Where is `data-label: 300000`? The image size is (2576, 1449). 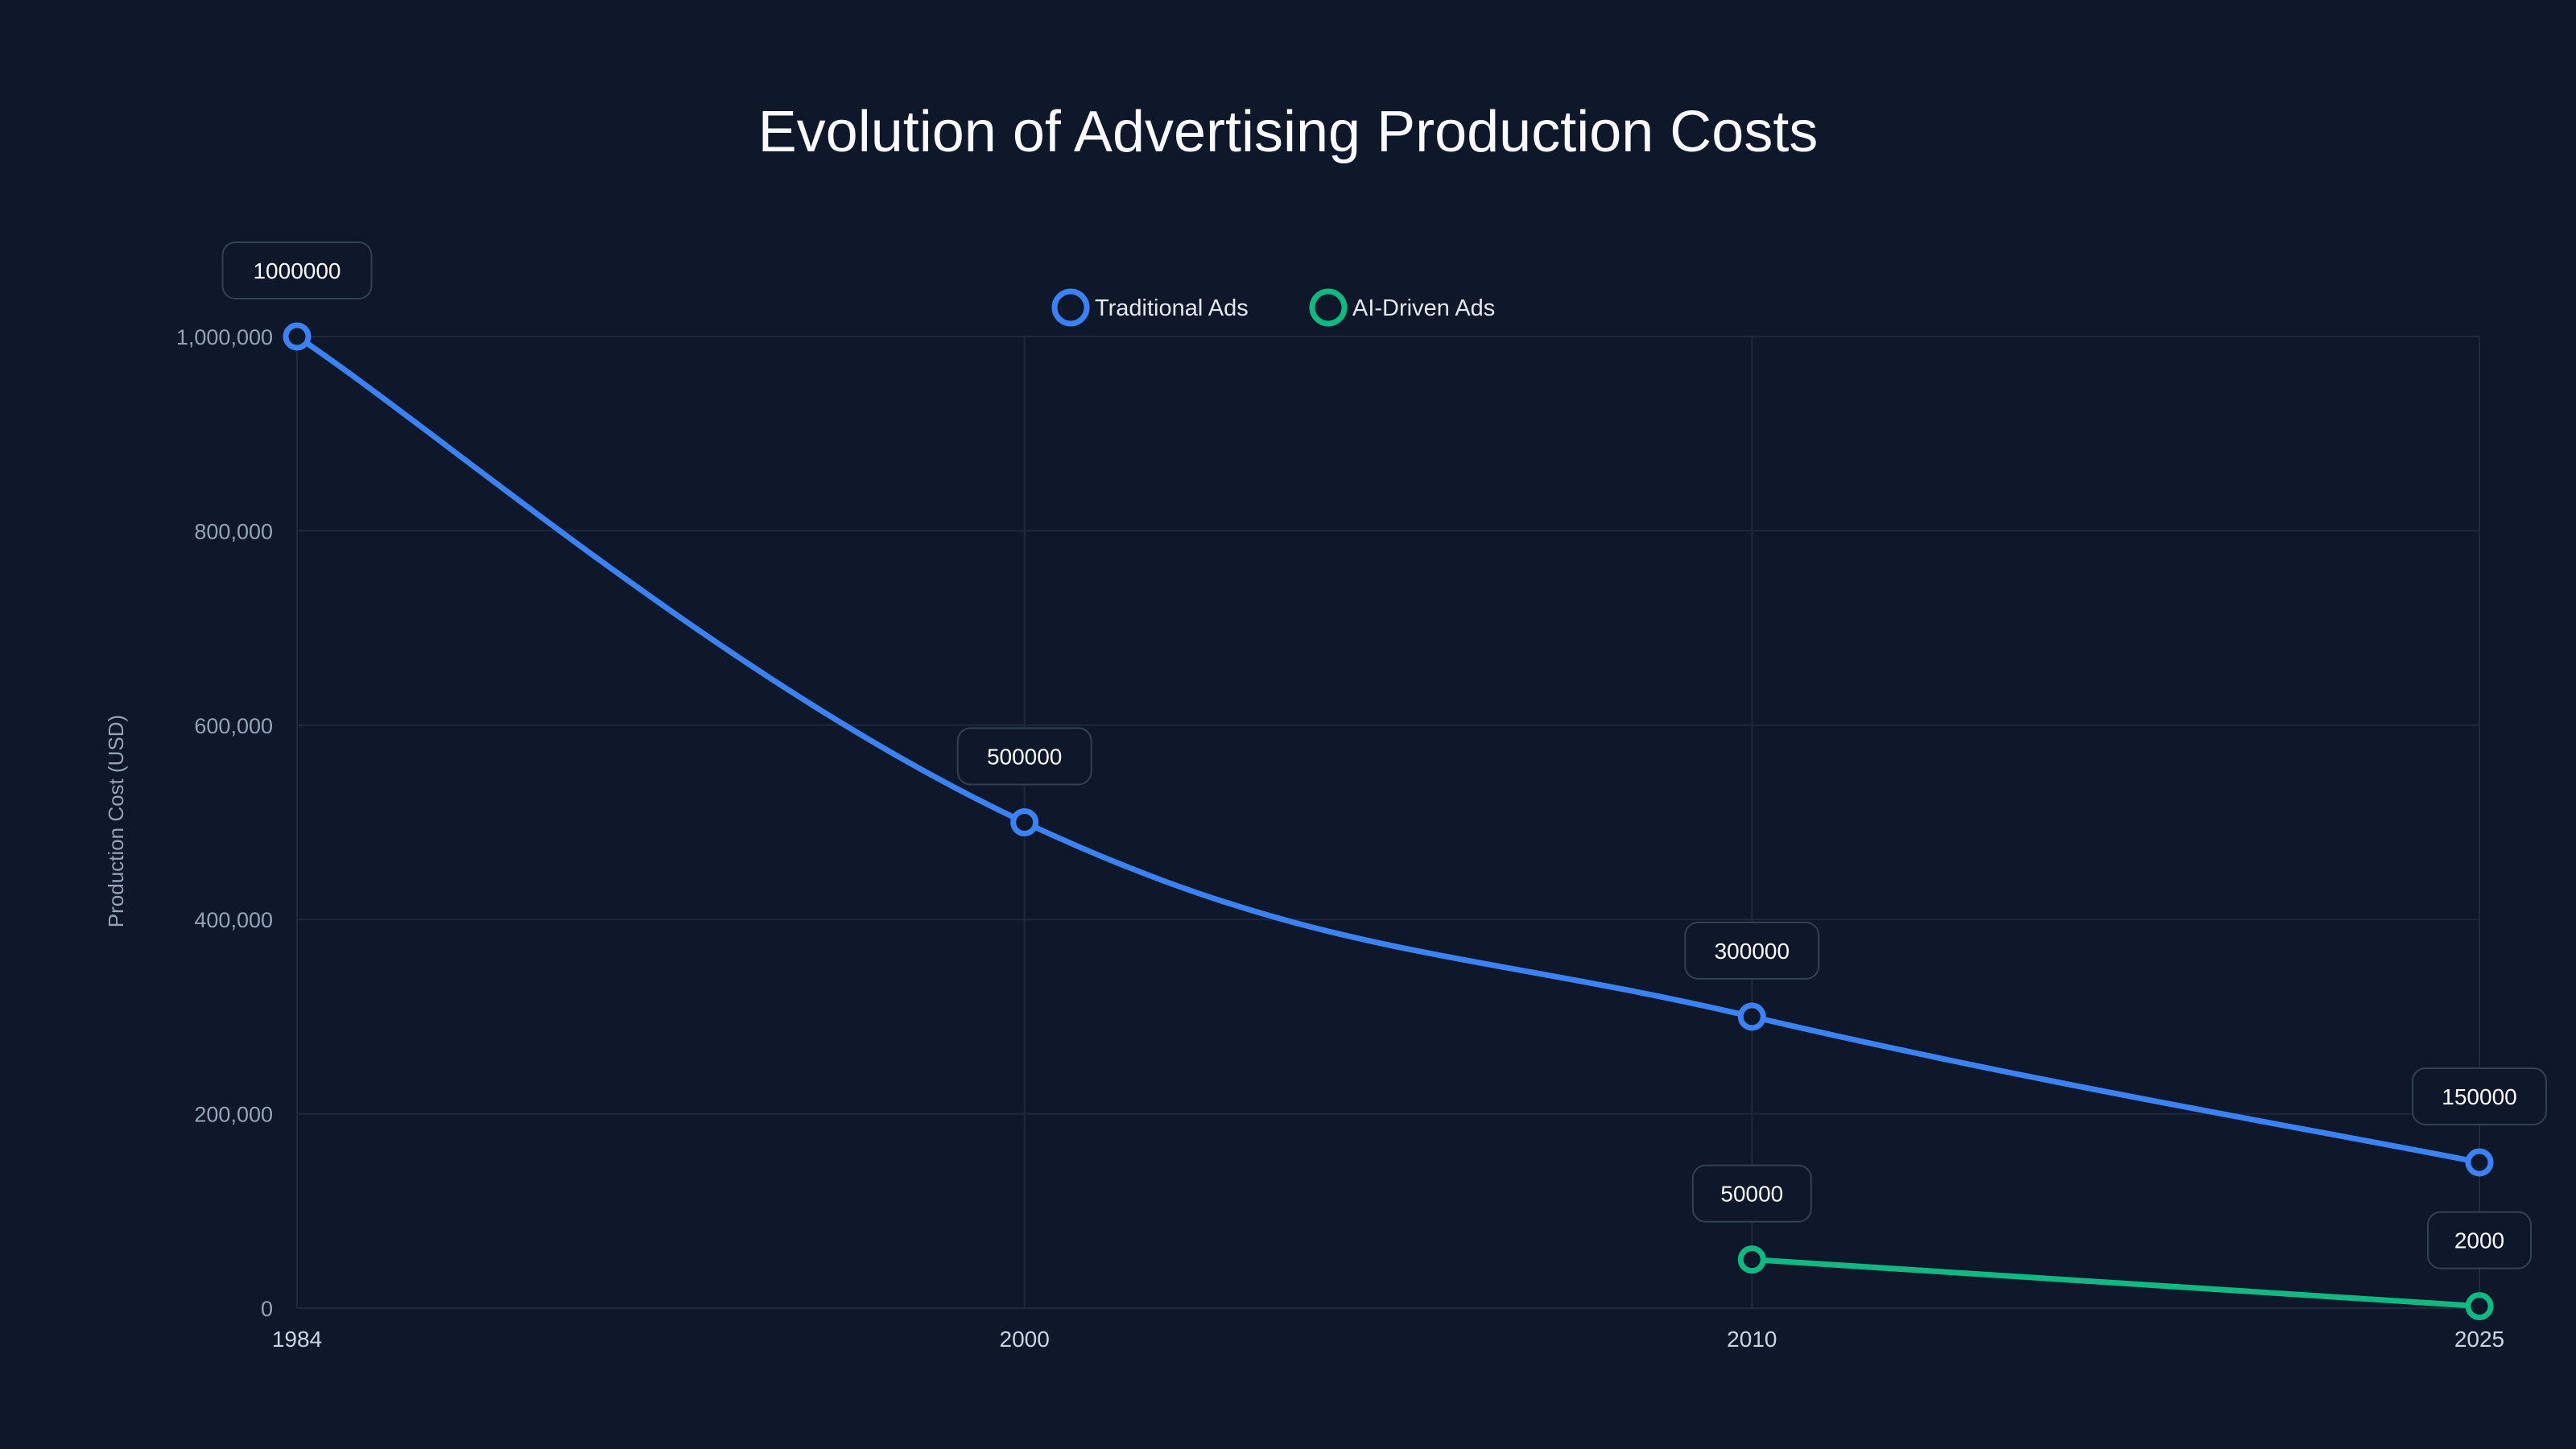 data-label: 300000 is located at coordinates (1752, 951).